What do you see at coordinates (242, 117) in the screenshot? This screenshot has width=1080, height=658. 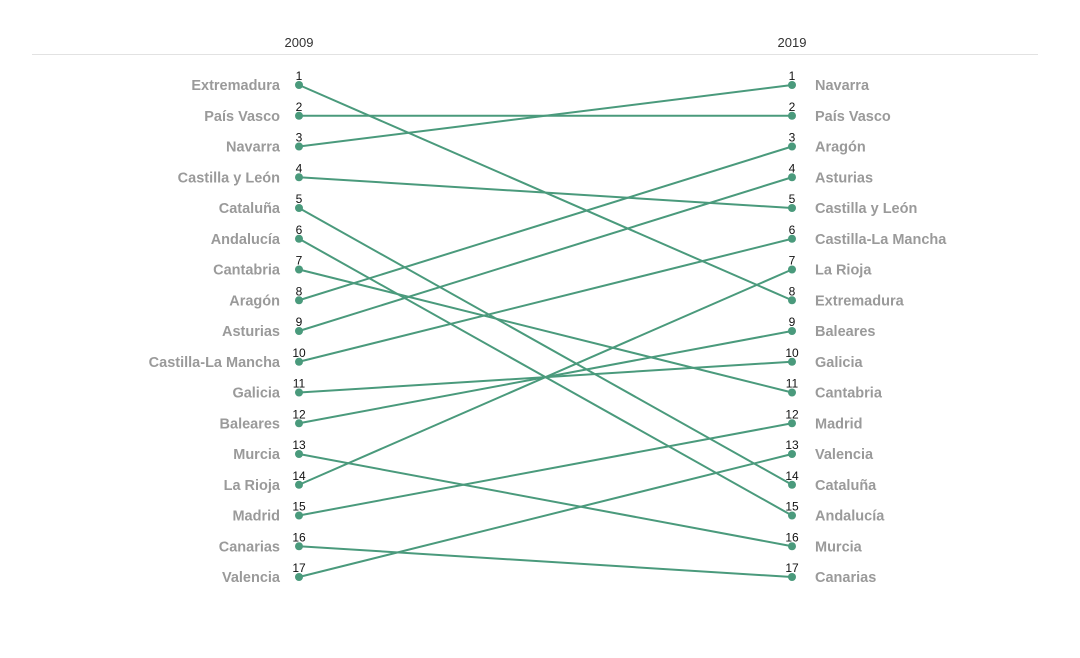 I see `region-2009-pais-vasco: País Vasco` at bounding box center [242, 117].